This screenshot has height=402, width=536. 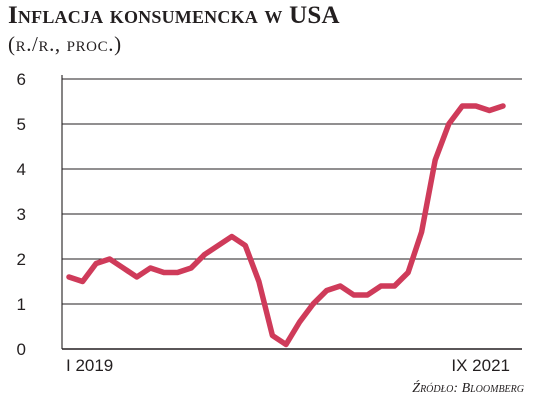 What do you see at coordinates (174, 15) in the screenshot?
I see `chart-title: Inflacja konsumencka w USA` at bounding box center [174, 15].